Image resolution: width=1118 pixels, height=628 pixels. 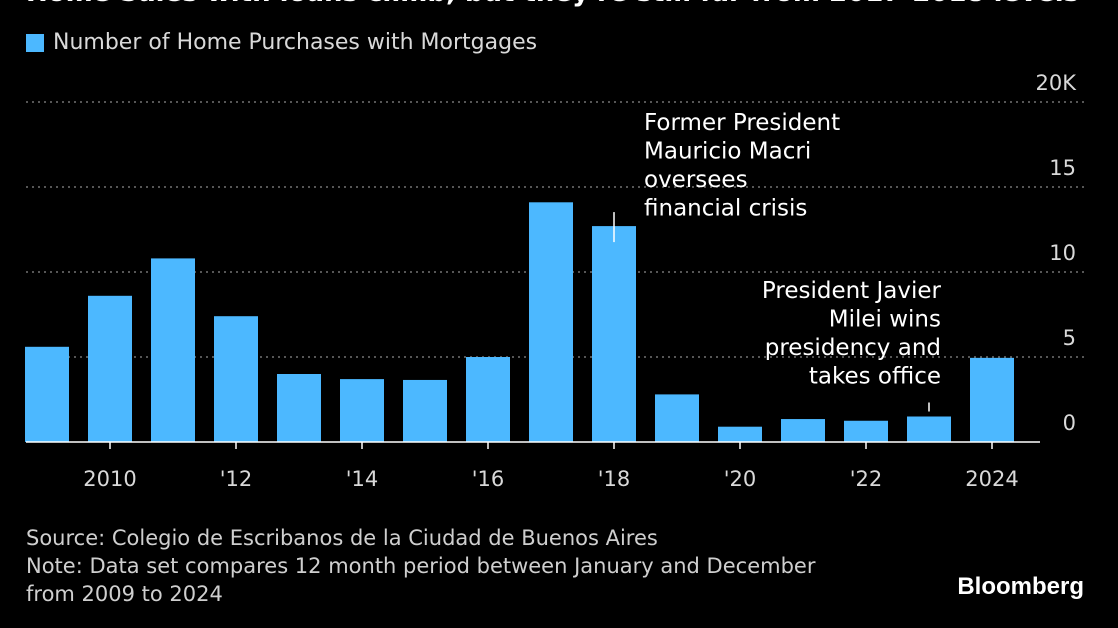 What do you see at coordinates (173, 350) in the screenshot?
I see `bar-2011` at bounding box center [173, 350].